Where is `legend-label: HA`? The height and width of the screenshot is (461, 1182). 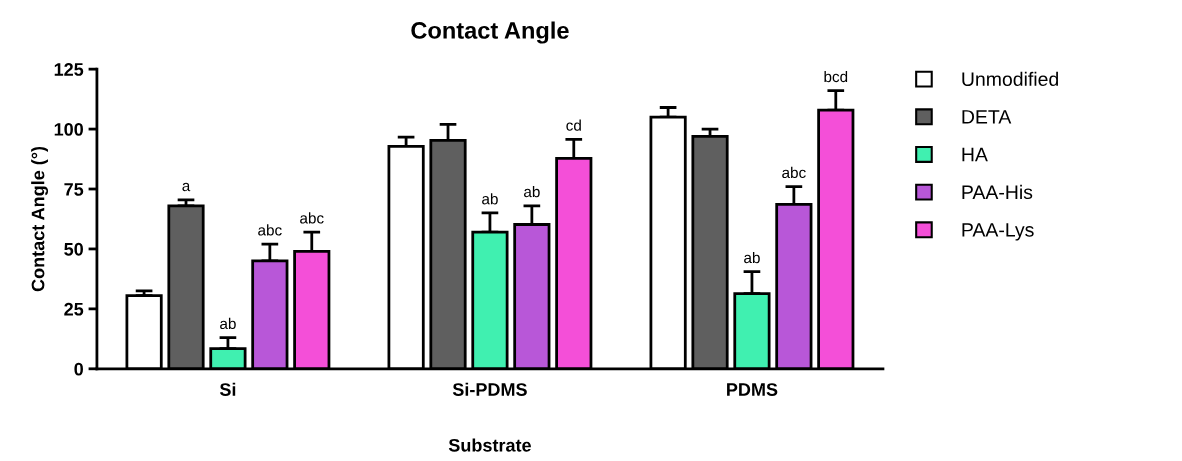
legend-label: HA is located at coordinates (975, 154).